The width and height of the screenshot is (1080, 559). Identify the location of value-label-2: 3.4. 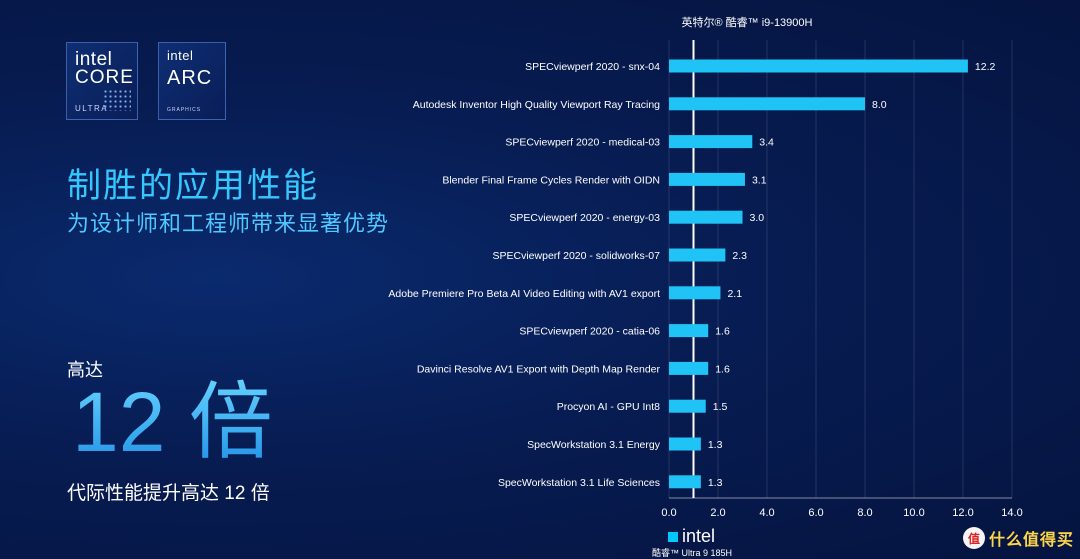
(766, 143).